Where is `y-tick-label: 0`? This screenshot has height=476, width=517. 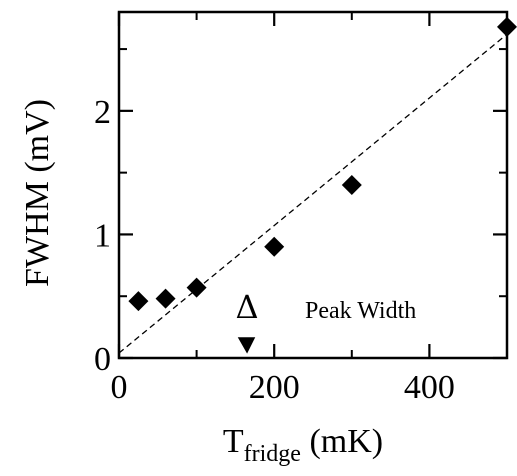 y-tick-label: 0 is located at coordinates (102, 359).